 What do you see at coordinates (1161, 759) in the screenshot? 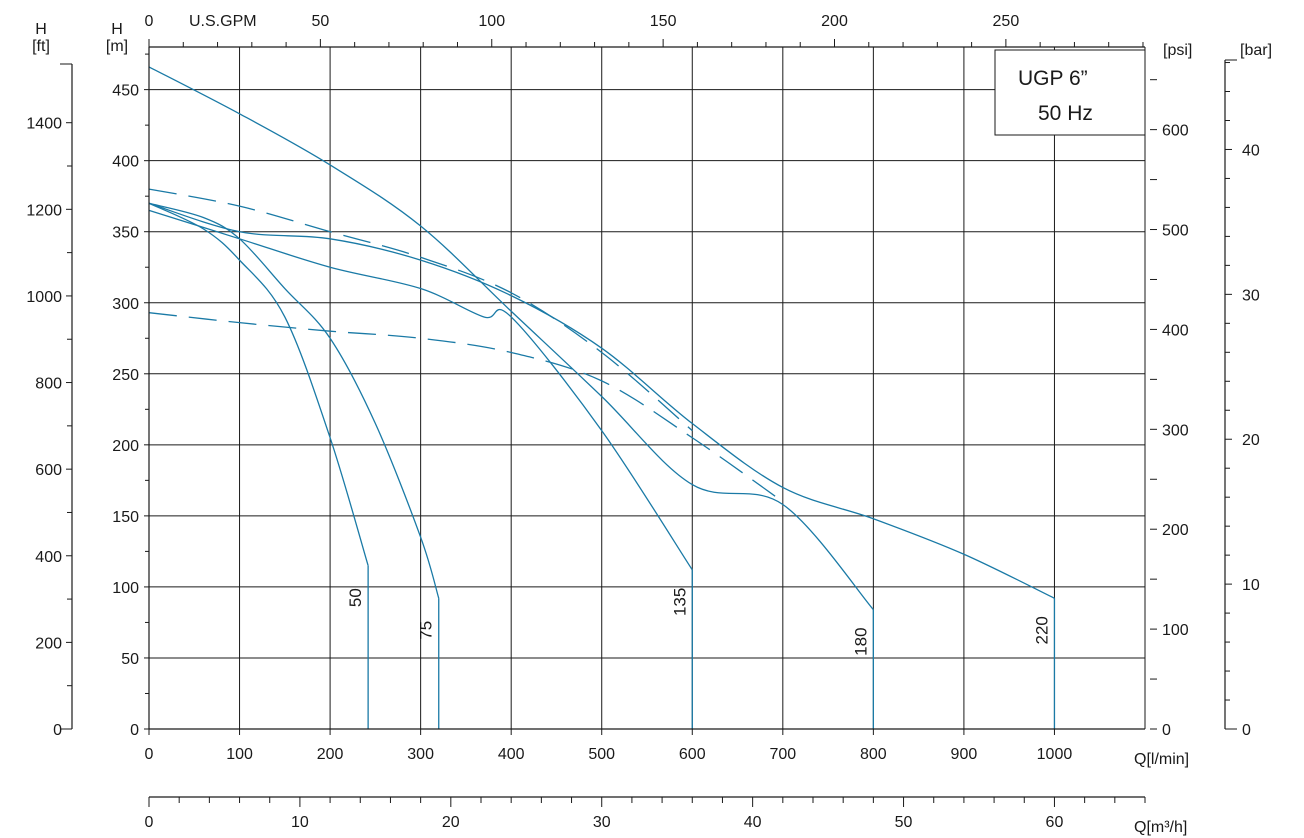
I see `q-lmin-axis-title: Q[l/min]` at bounding box center [1161, 759].